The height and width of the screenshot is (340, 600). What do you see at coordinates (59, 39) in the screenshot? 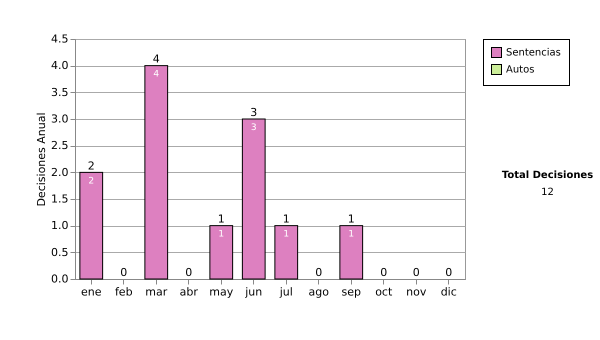
I see `y-tick-label: 4.5` at bounding box center [59, 39].